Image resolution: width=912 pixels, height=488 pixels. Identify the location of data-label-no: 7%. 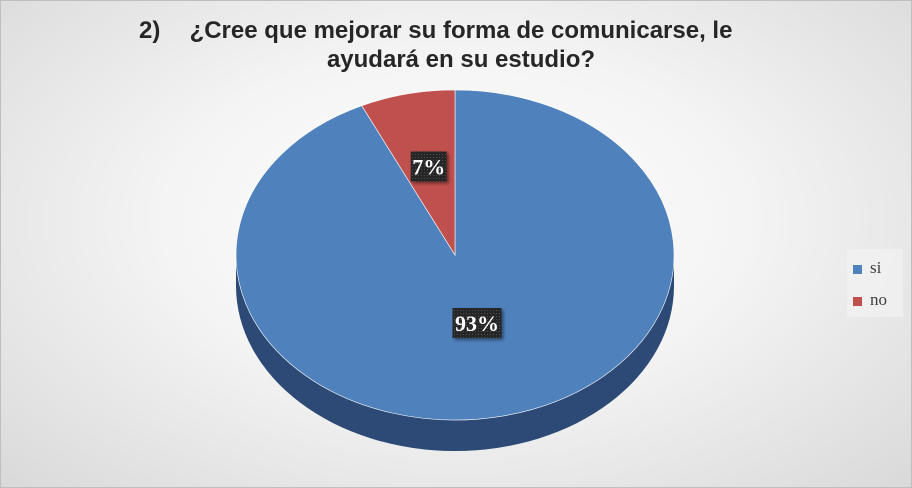
(428, 166).